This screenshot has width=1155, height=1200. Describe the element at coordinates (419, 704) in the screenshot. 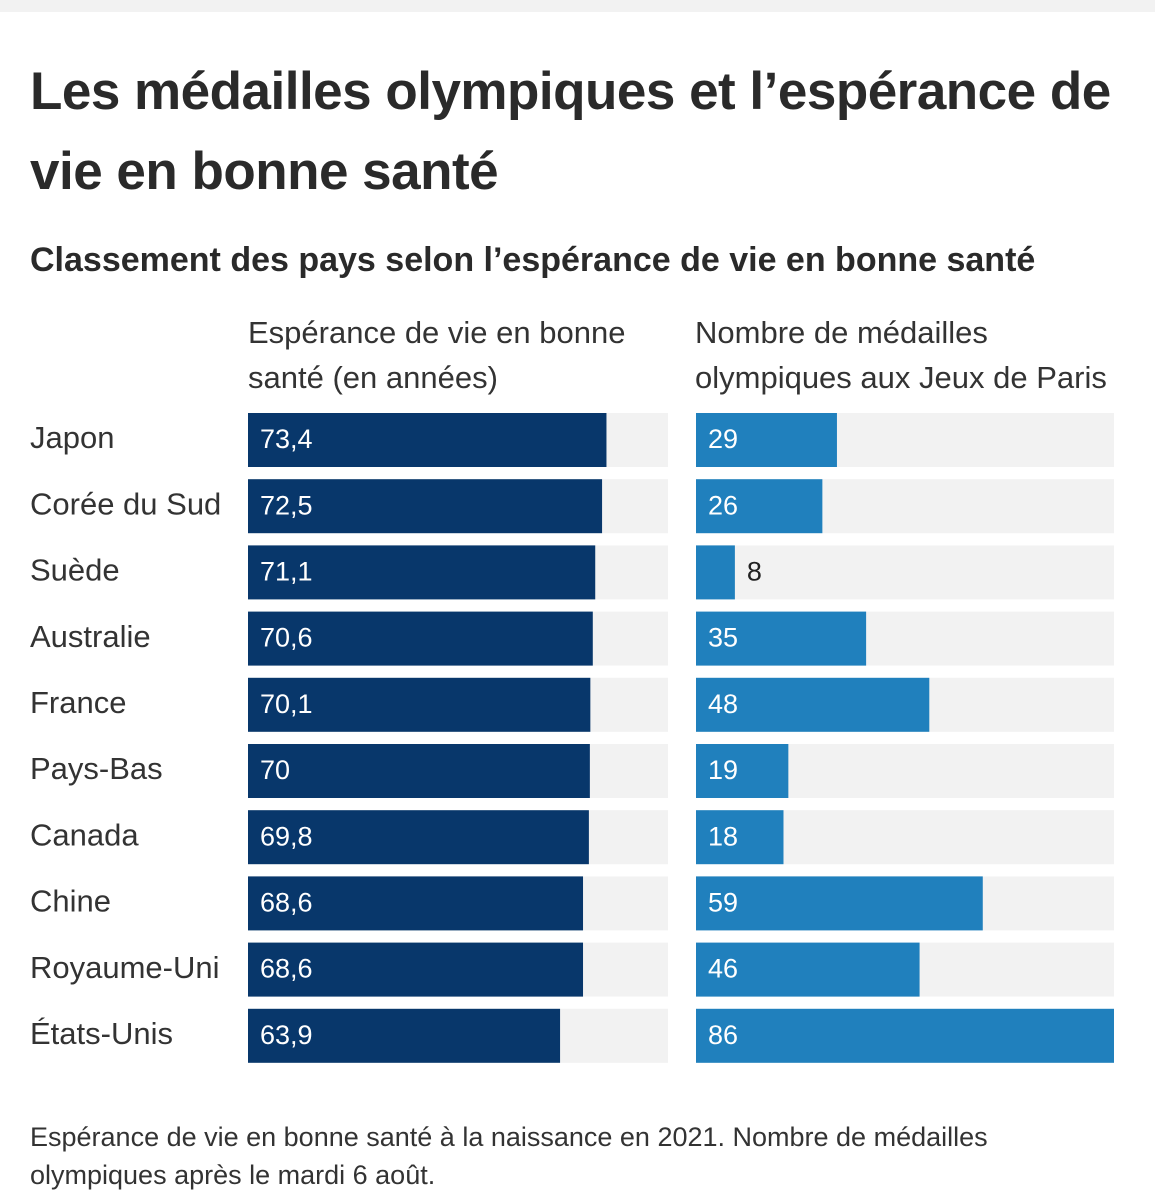

I see `life-expectancy-bar-france` at that location.